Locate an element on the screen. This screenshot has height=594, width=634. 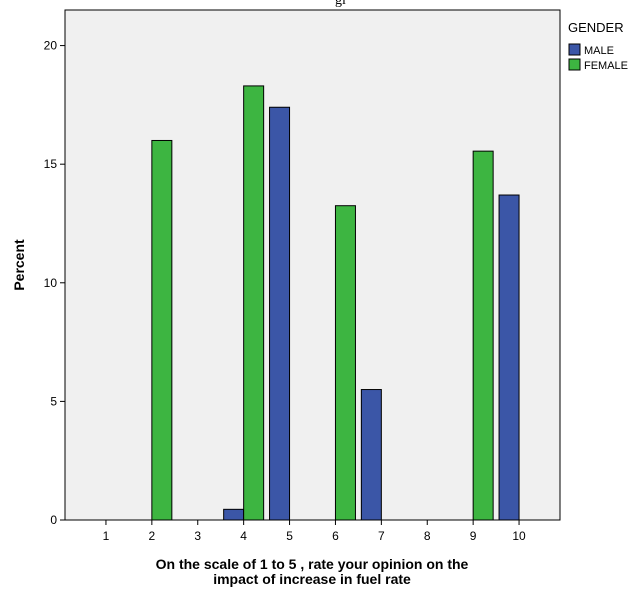
legend-swatch-male is located at coordinates (574, 49).